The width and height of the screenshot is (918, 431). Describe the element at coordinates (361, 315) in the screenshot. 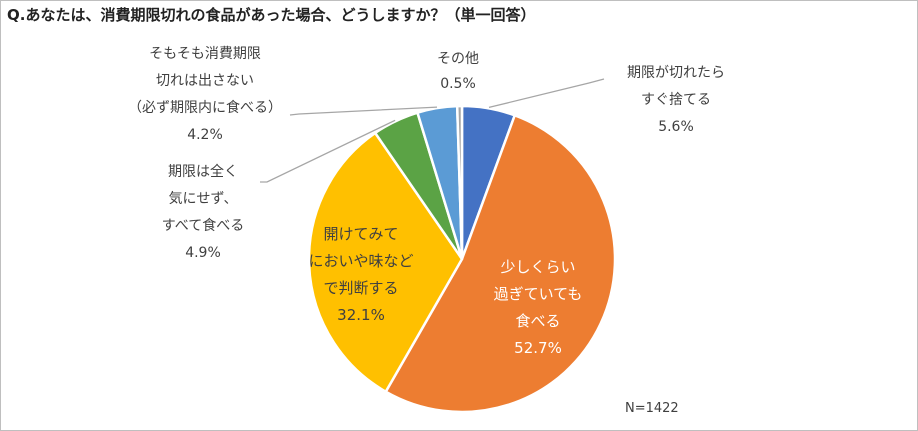

I see `slice-value-label-2: 32.1%` at that location.